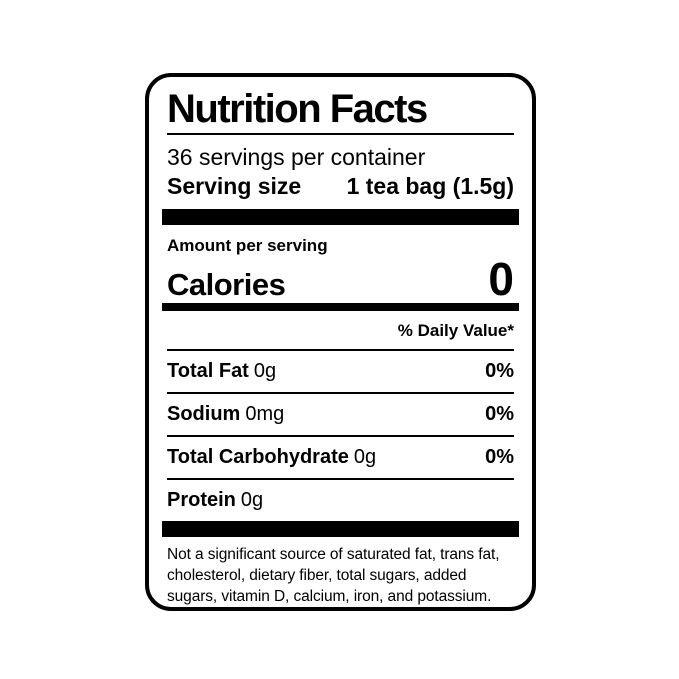 This screenshot has width=679, height=679. What do you see at coordinates (204, 413) in the screenshot?
I see `nutrient-name: Sodium` at bounding box center [204, 413].